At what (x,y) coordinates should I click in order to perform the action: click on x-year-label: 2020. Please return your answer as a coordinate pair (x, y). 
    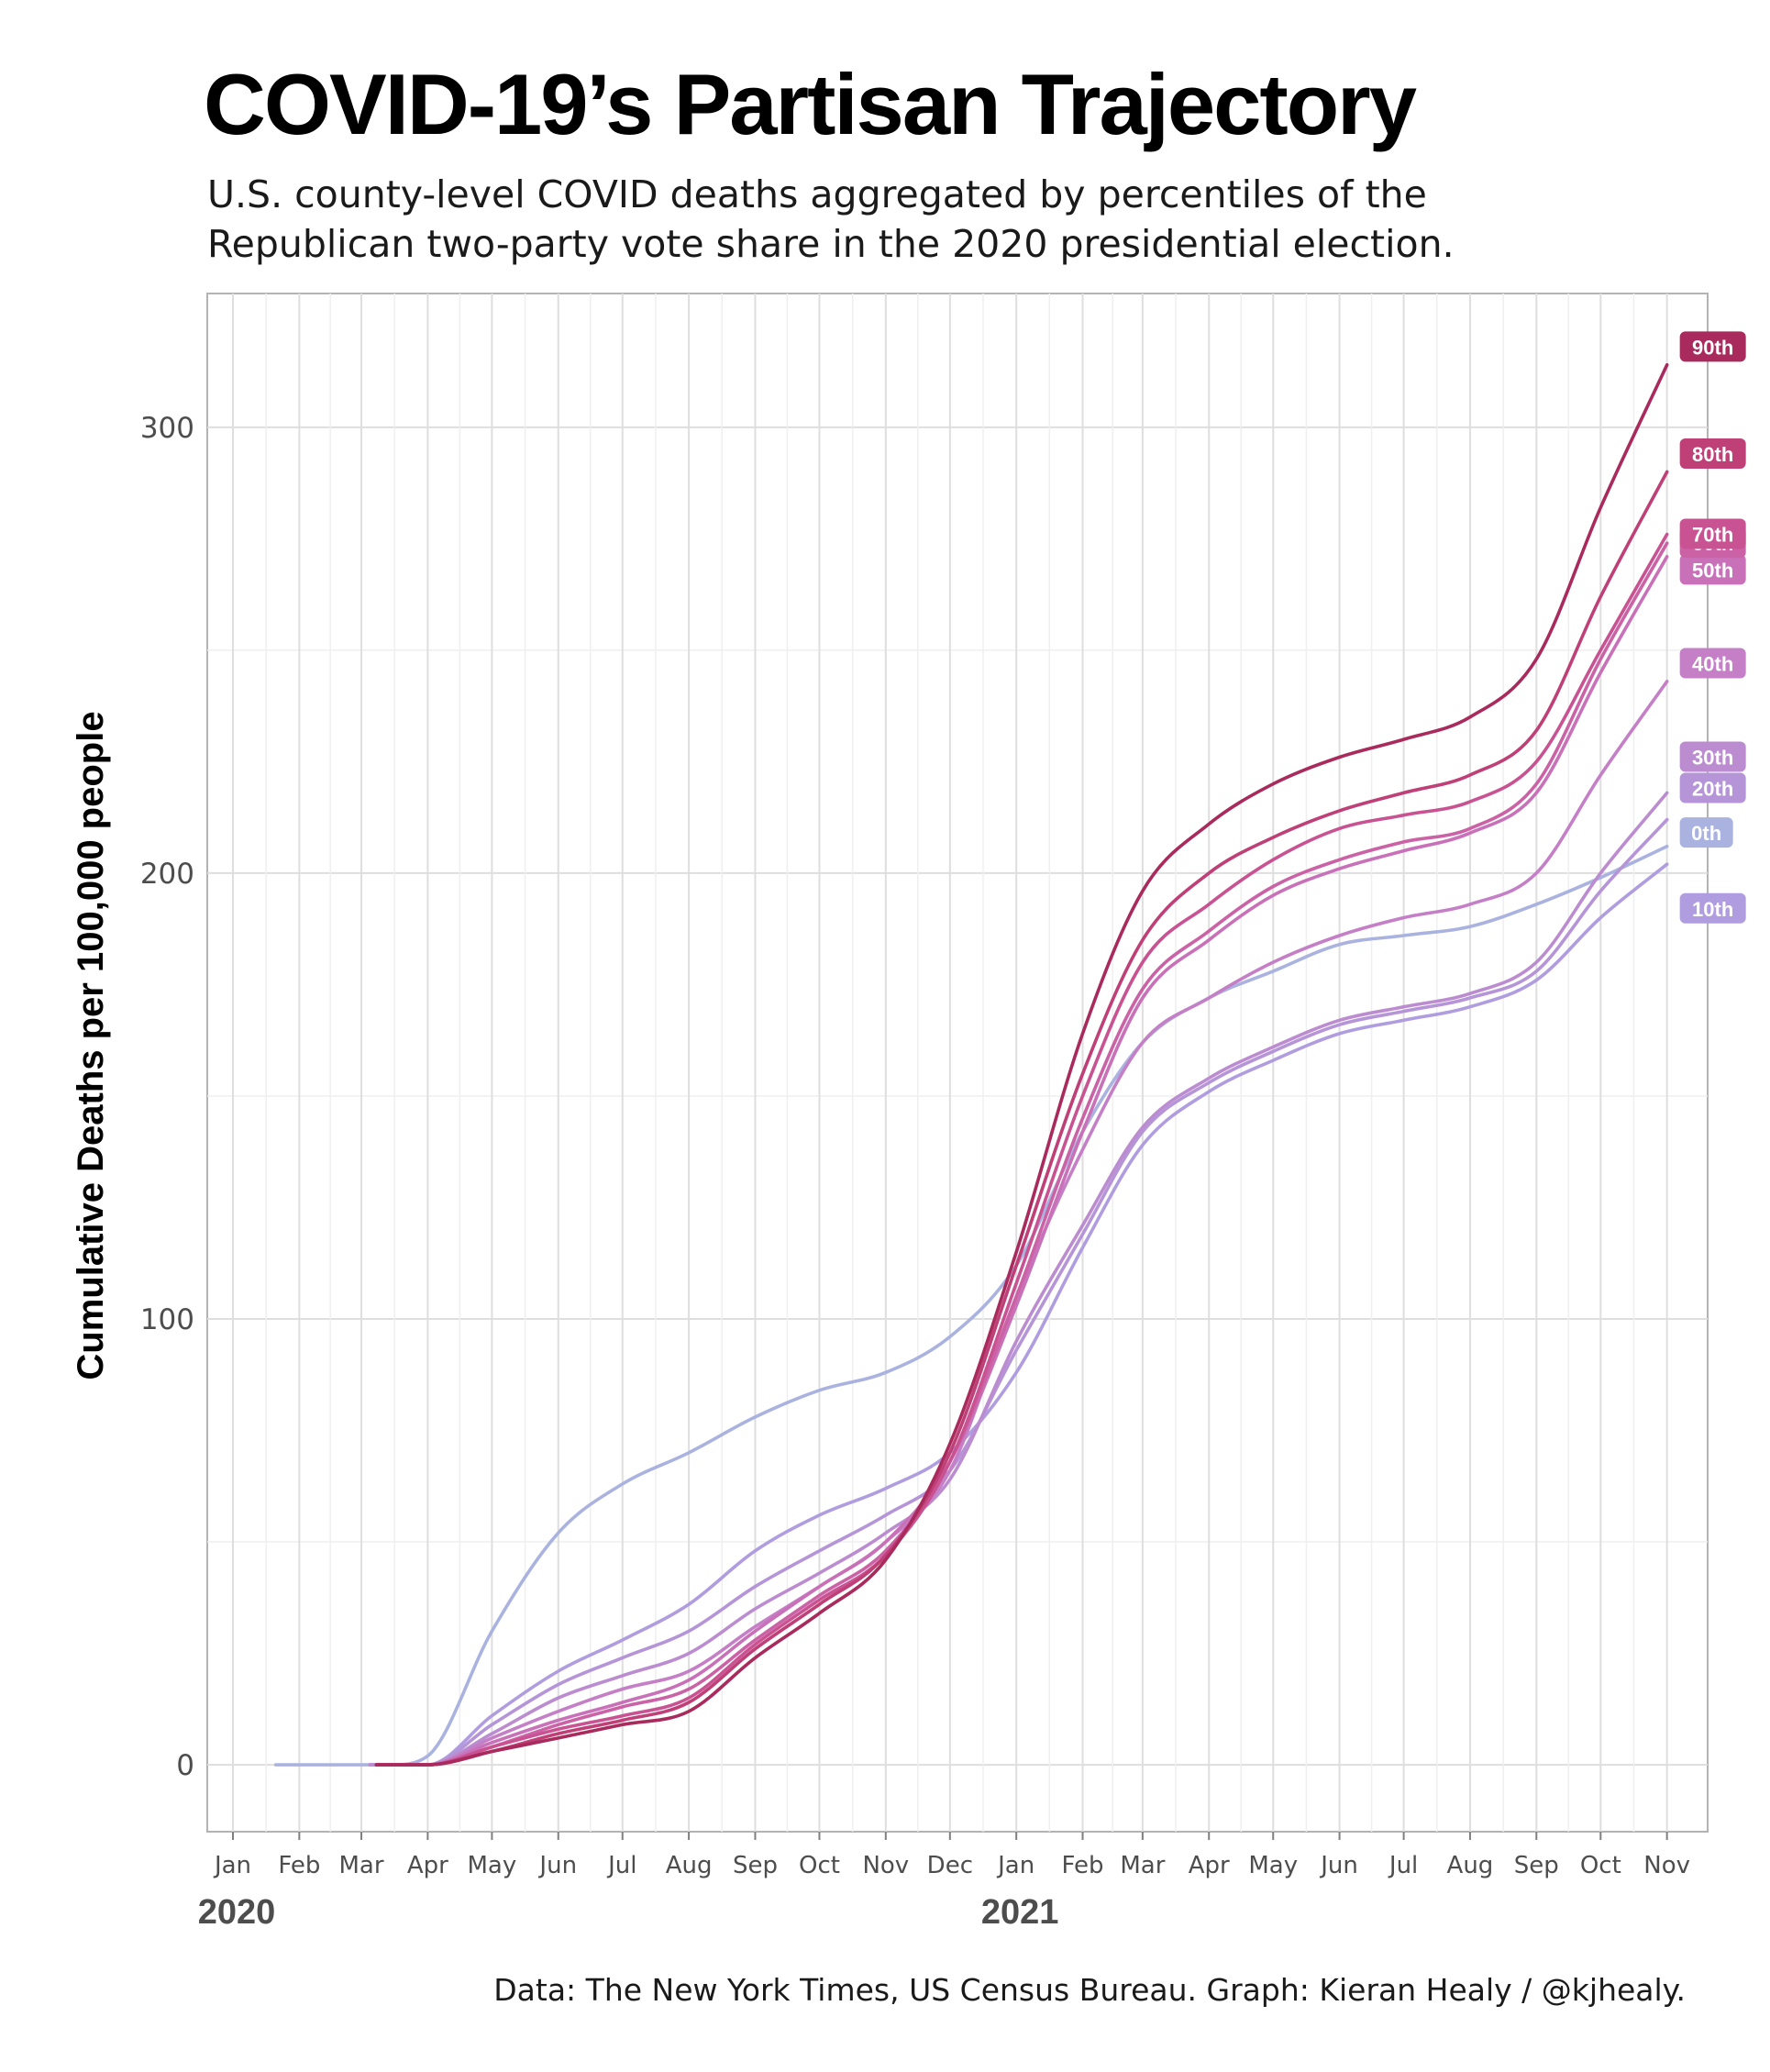
    Looking at the image, I should click on (237, 1913).